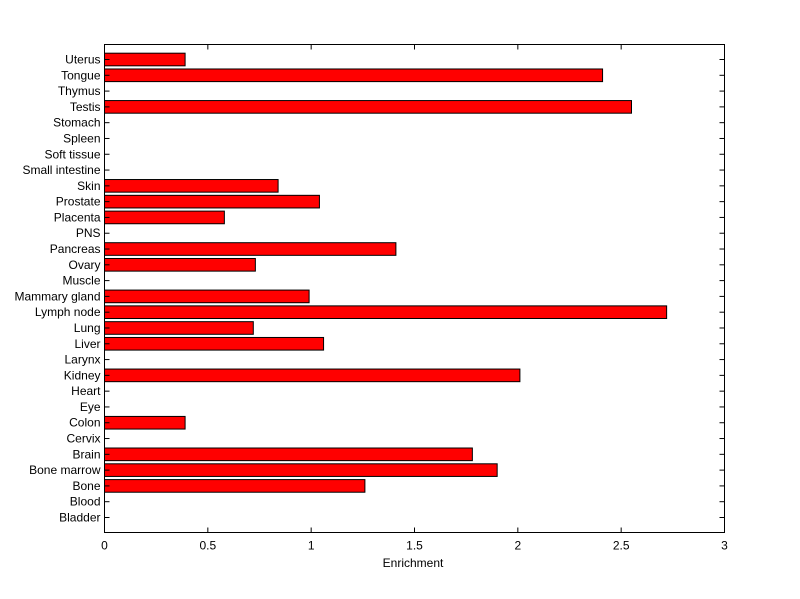 The width and height of the screenshot is (800, 599). I want to click on bar-bone, so click(235, 486).